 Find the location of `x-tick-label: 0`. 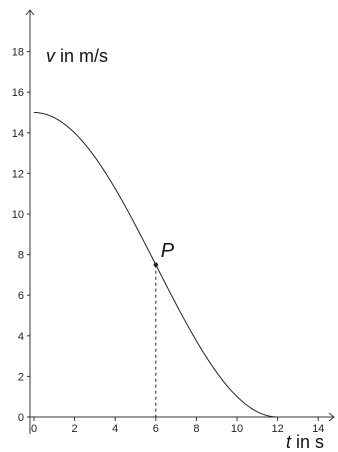

x-tick-label: 0 is located at coordinates (34, 429).